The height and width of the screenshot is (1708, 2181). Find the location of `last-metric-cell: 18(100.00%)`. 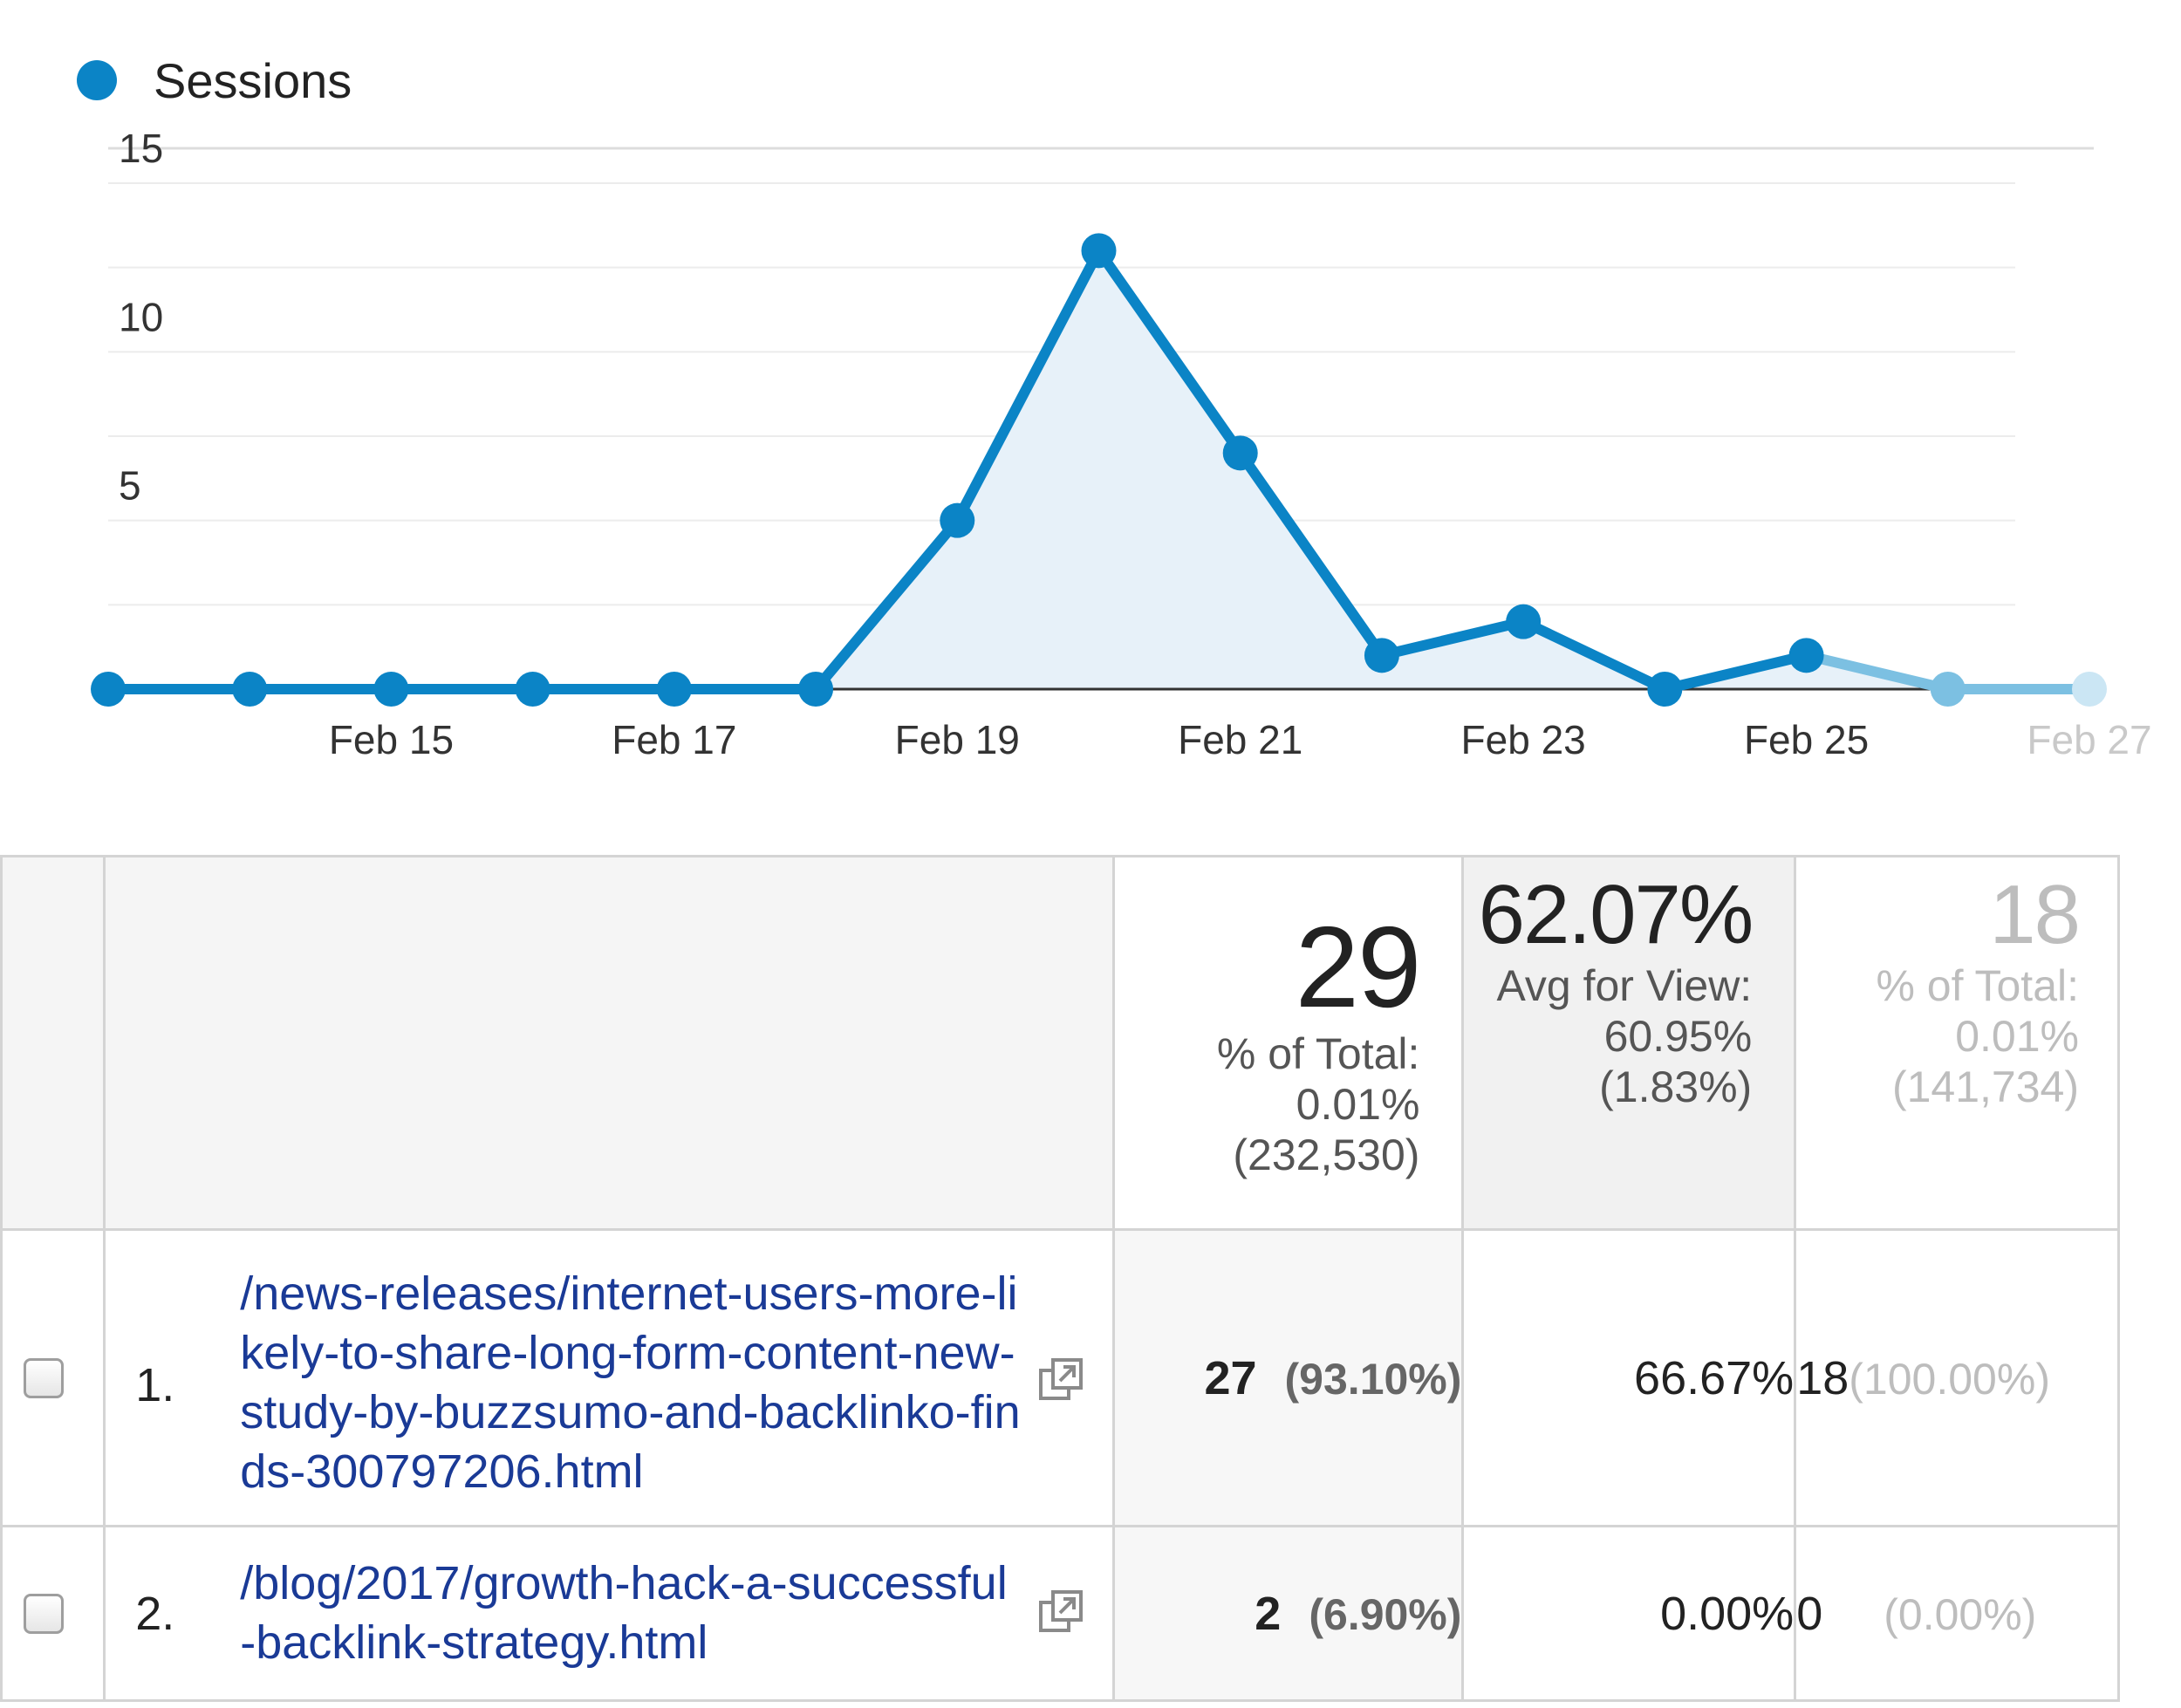

last-metric-cell: 18(100.00%) is located at coordinates (1957, 1378).